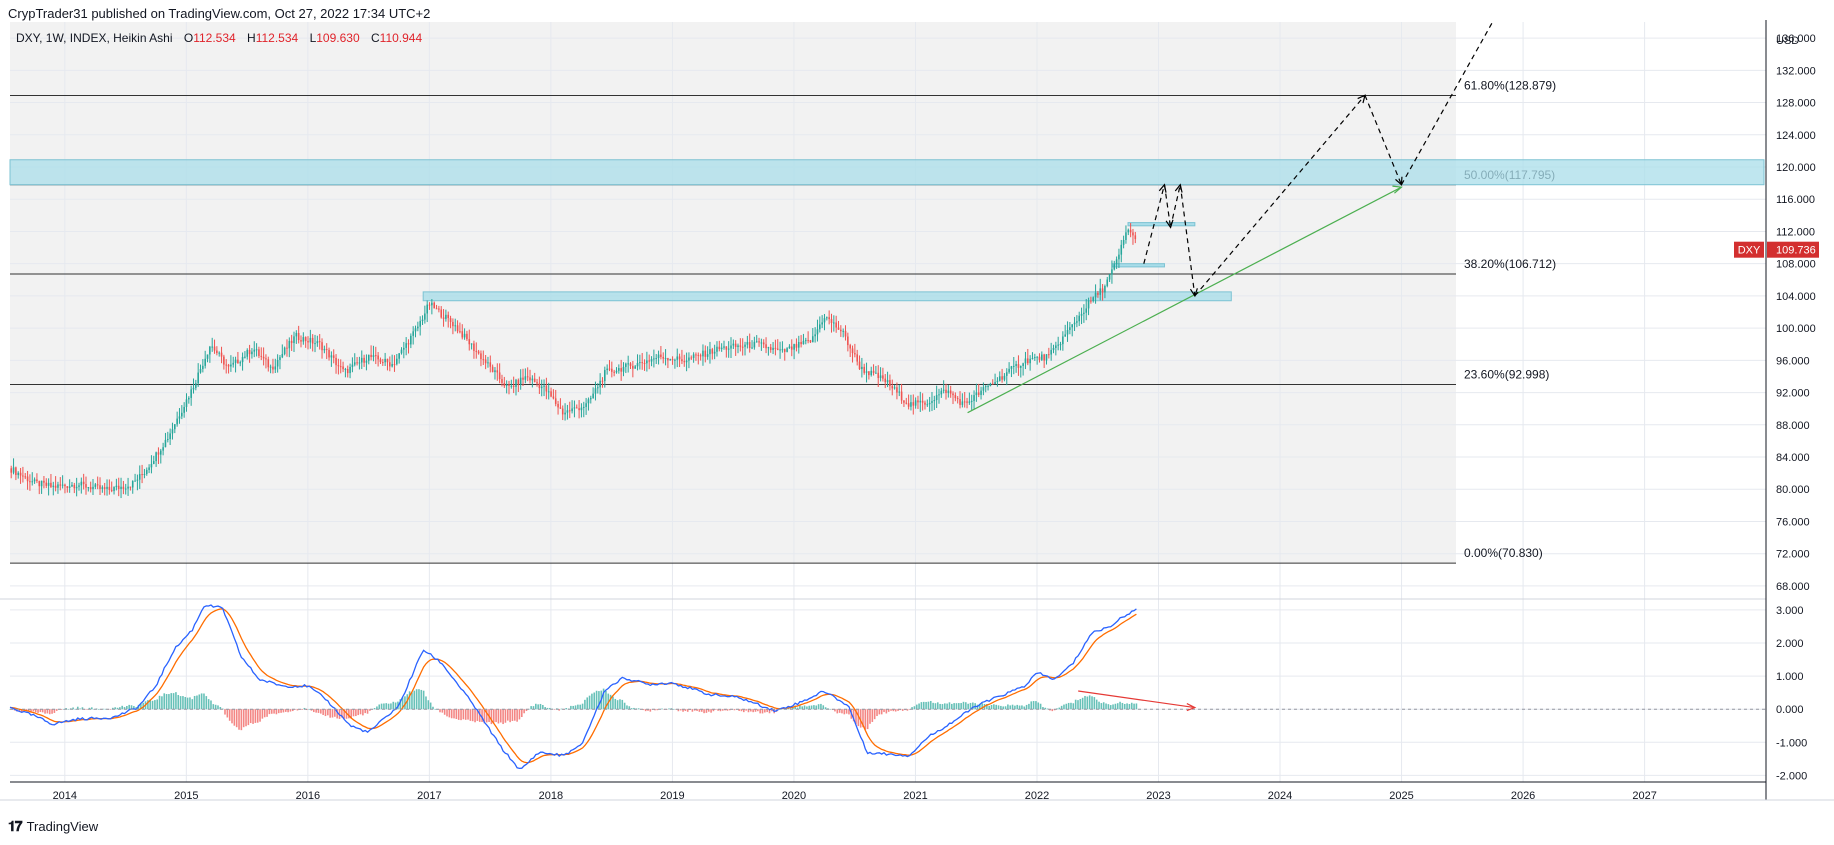  Describe the element at coordinates (1169, 224) in the screenshot. I see `projection-arrowhead` at that location.